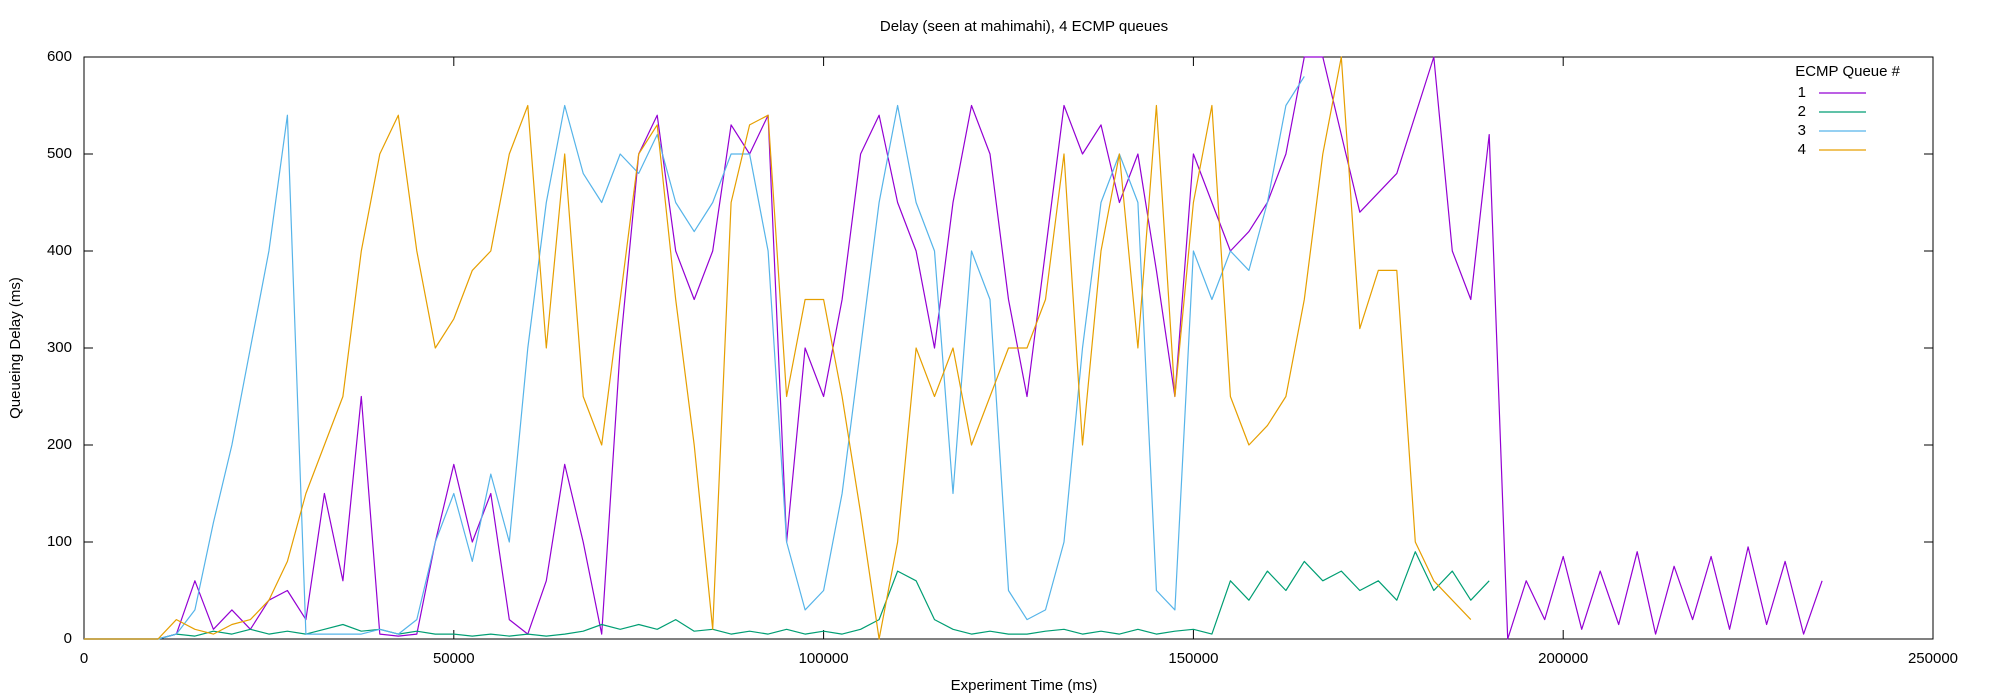  I want to click on y-tick-label: 400, so click(59, 250).